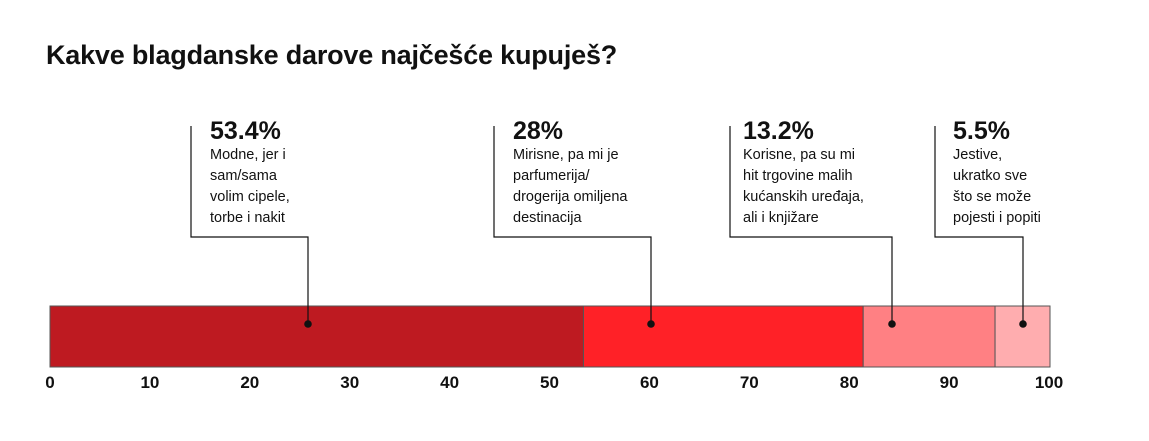 This screenshot has height=441, width=1149. What do you see at coordinates (547, 218) in the screenshot?
I see `segment-description-line: destinacija` at bounding box center [547, 218].